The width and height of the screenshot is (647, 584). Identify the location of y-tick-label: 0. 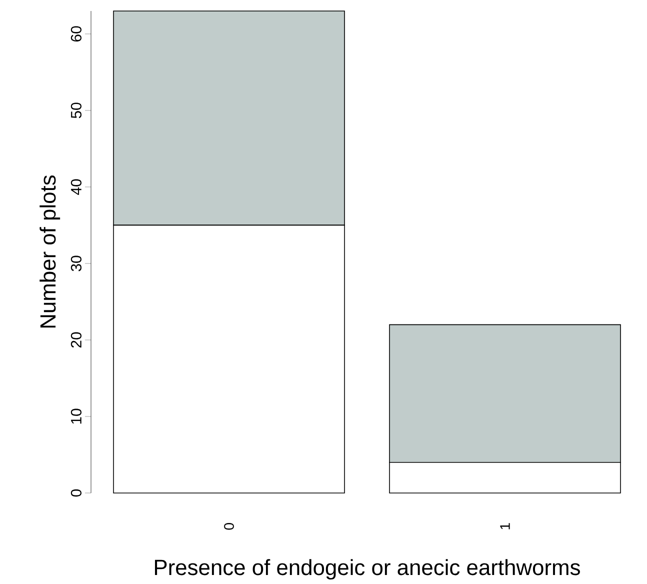
(76, 493).